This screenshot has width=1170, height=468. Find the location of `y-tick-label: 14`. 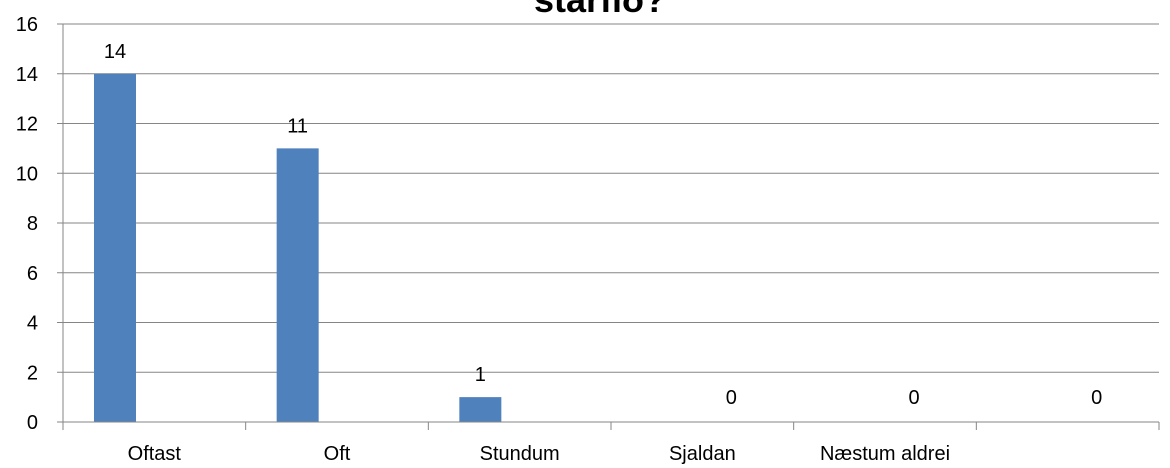

y-tick-label: 14 is located at coordinates (27, 75).